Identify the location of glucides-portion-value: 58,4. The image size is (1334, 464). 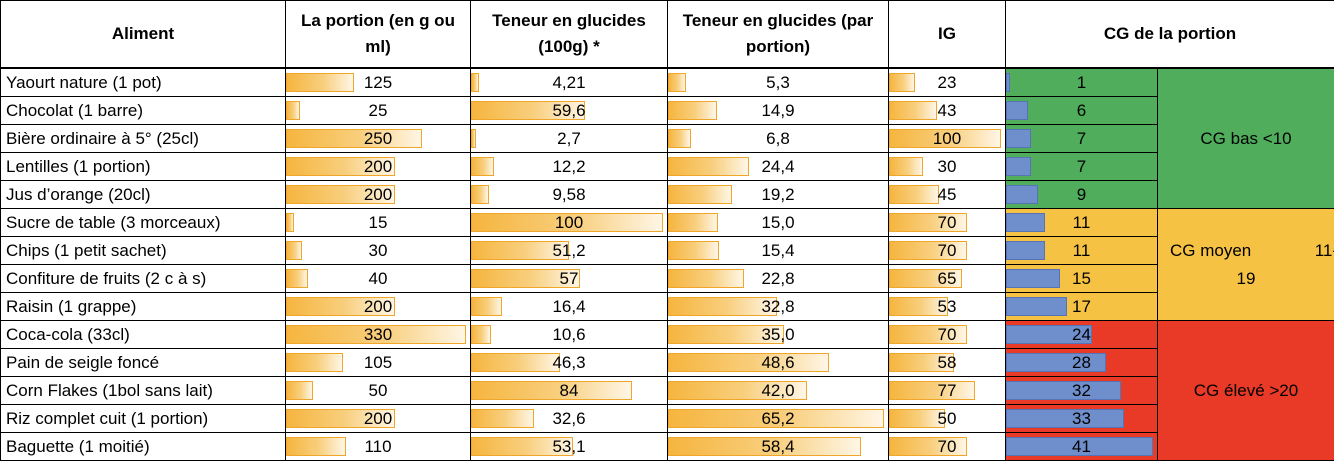
(778, 446).